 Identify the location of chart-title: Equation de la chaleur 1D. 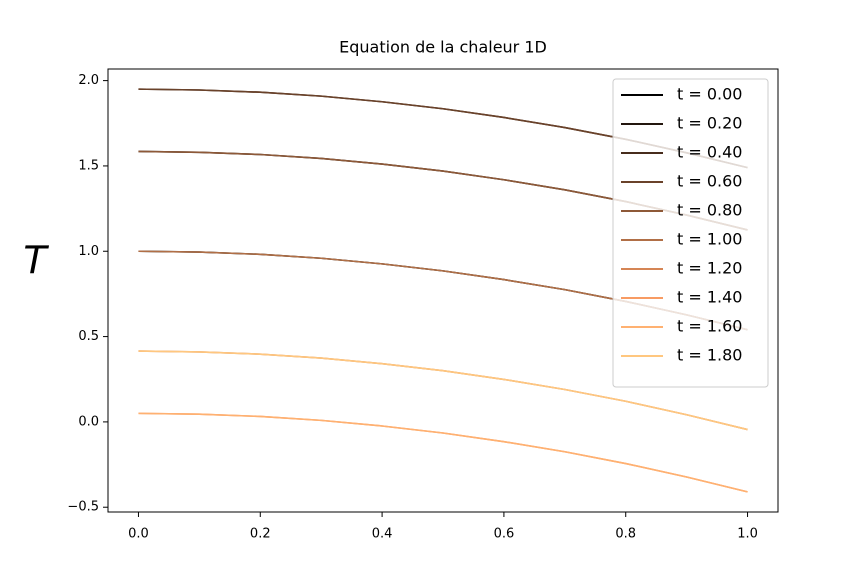
(443, 47).